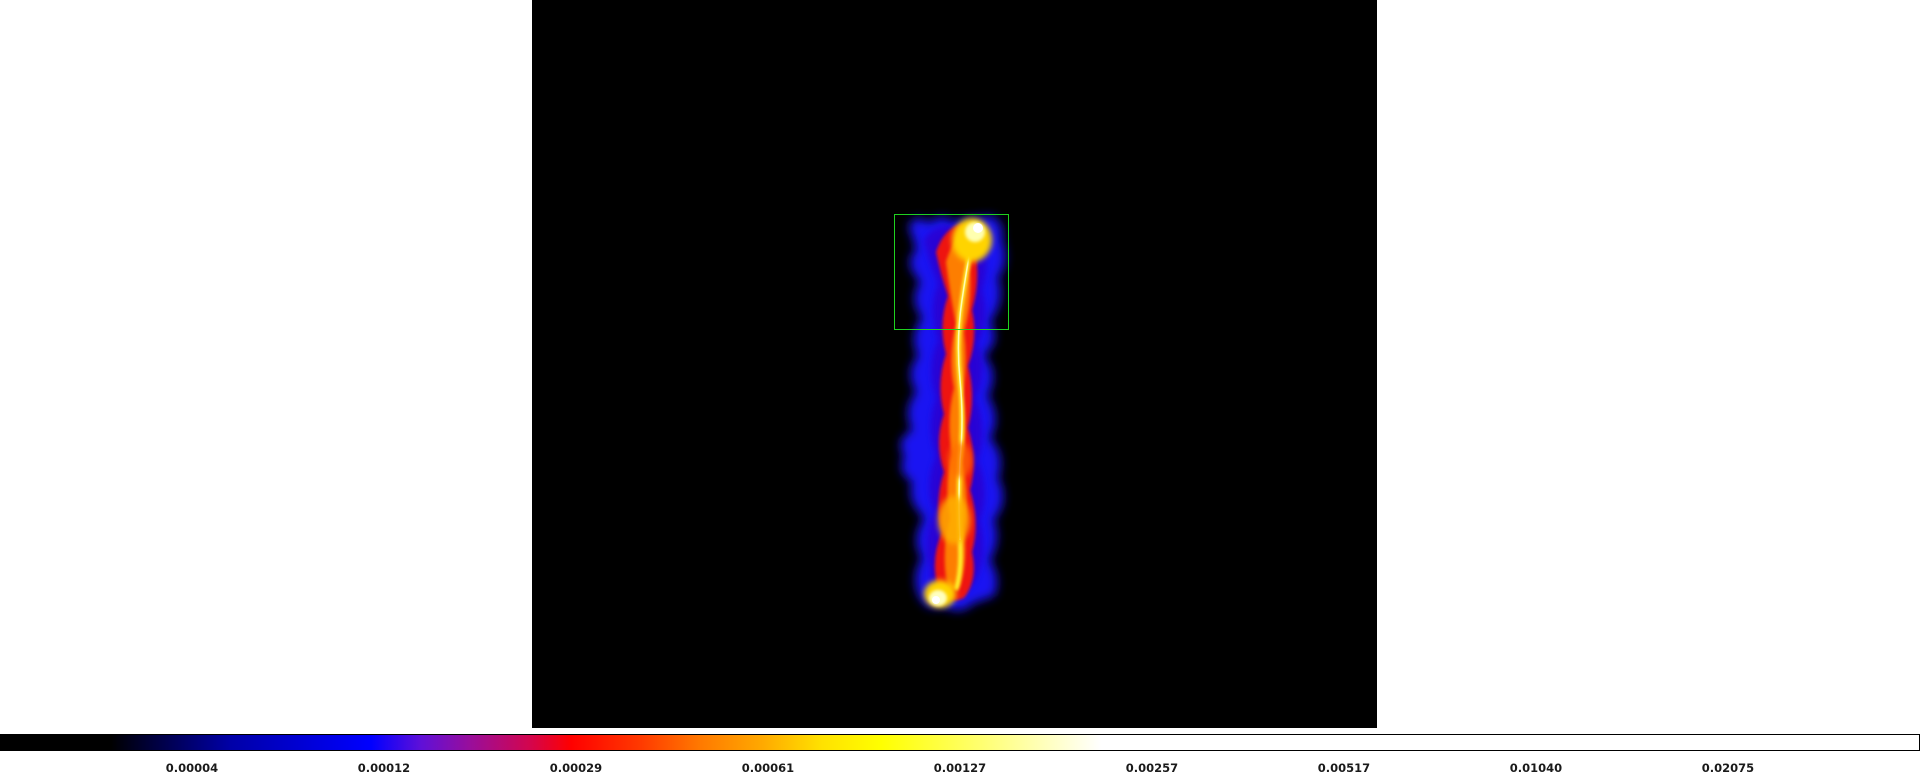  I want to click on colorbar-tick-label: 0.00257, so click(1152, 768).